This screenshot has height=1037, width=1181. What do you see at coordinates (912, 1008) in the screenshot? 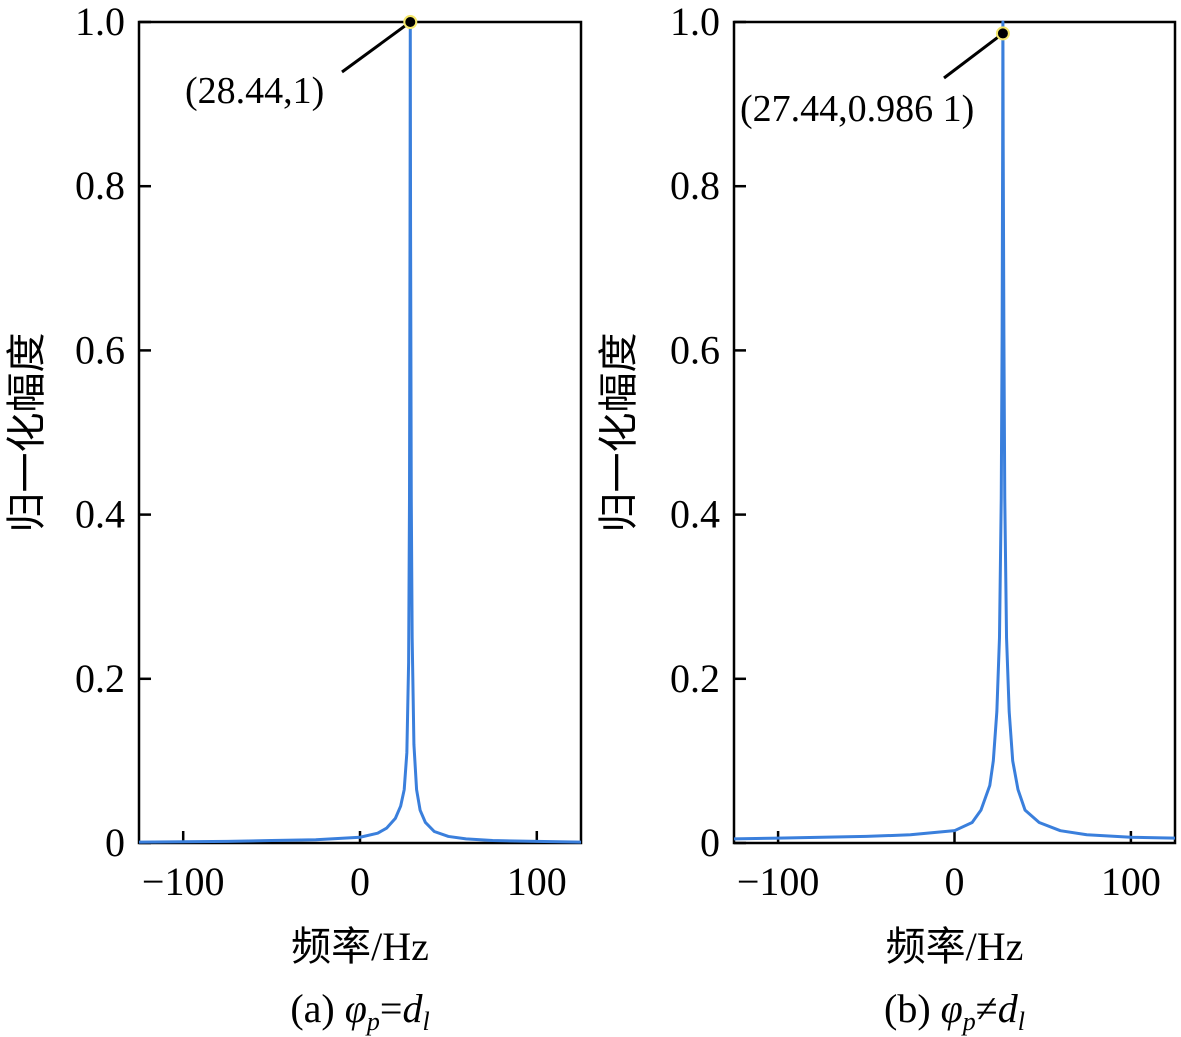
I see `caption-part: (b)` at bounding box center [912, 1008].